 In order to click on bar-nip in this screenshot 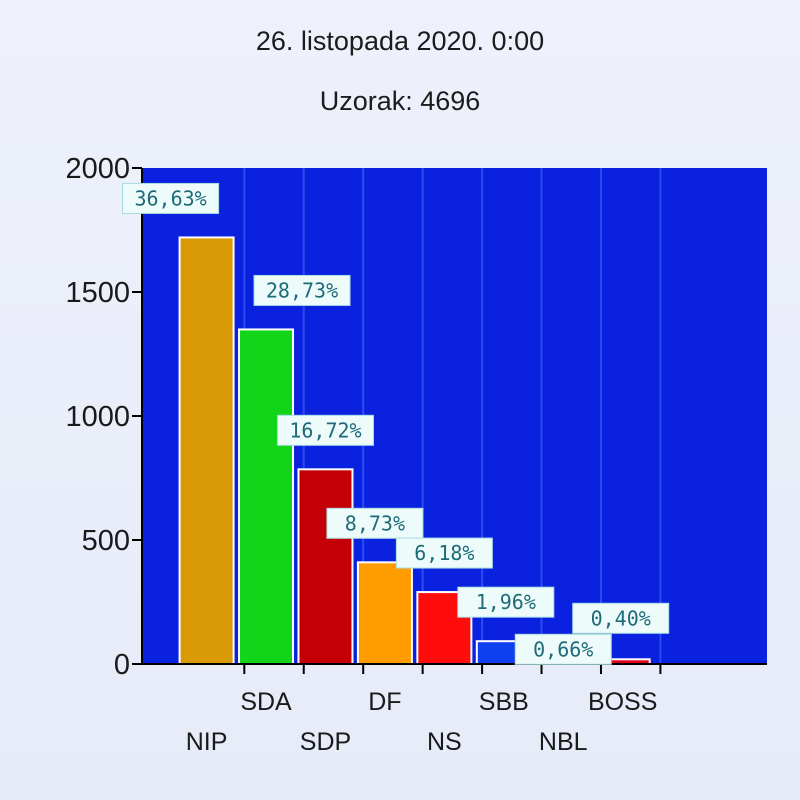, I will do `click(206, 450)`.